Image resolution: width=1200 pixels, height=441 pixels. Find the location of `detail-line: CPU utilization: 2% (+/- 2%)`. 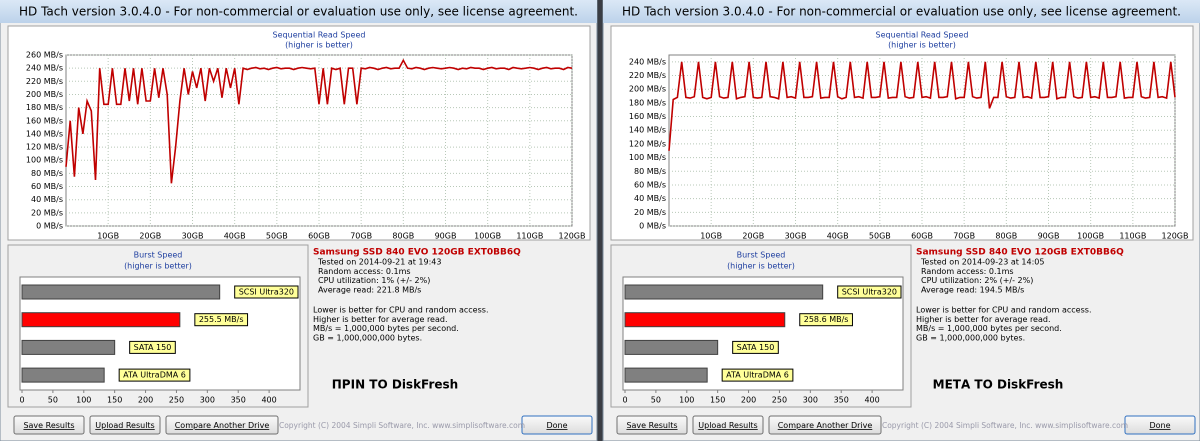

detail-line: CPU utilization: 2% (+/- 2%) is located at coordinates (977, 280).